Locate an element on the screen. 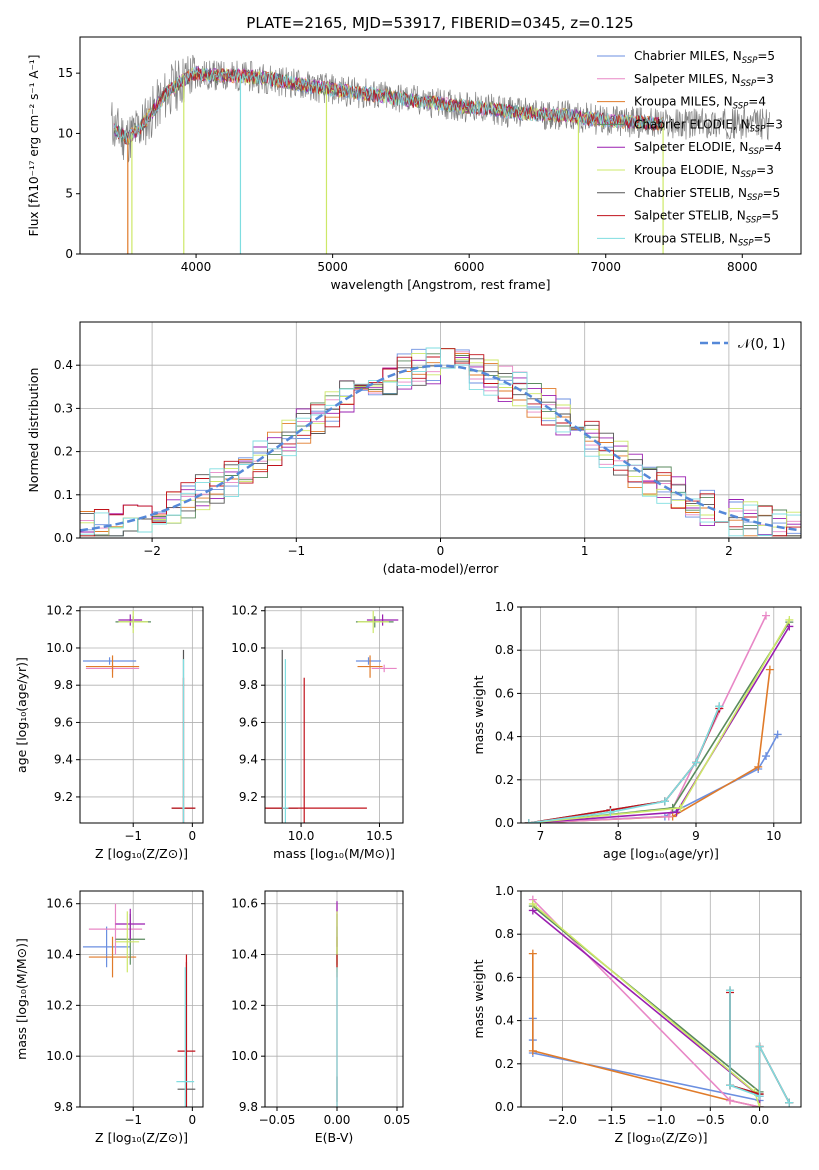 The width and height of the screenshot is (819, 1170). y-tick-label: 15 is located at coordinates (65, 73).